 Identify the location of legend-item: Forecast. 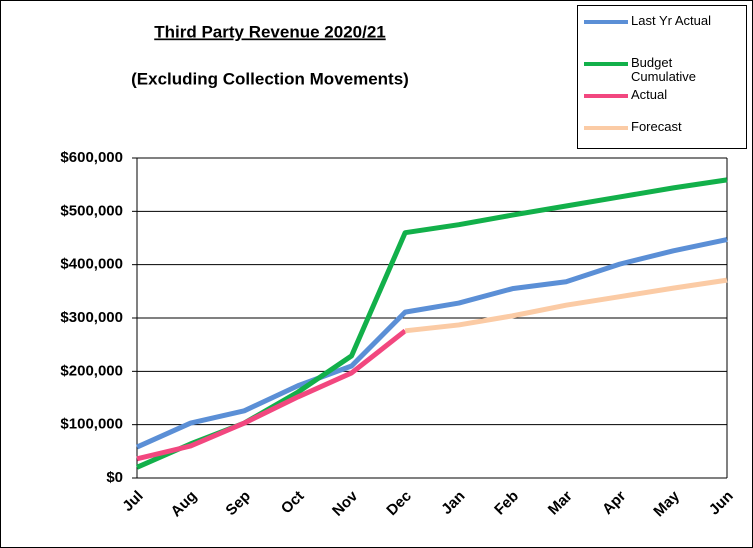
(657, 127).